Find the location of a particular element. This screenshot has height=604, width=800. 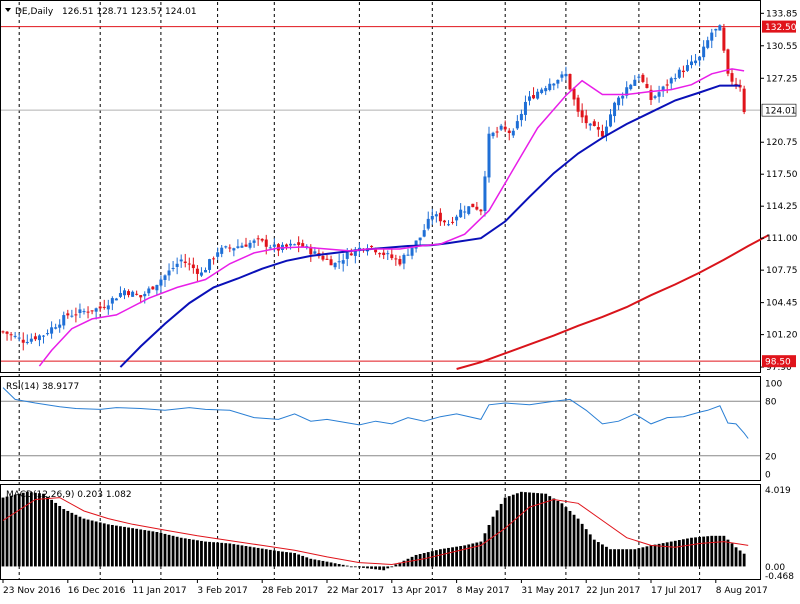

rsi-tick-label: 80 is located at coordinates (771, 403).